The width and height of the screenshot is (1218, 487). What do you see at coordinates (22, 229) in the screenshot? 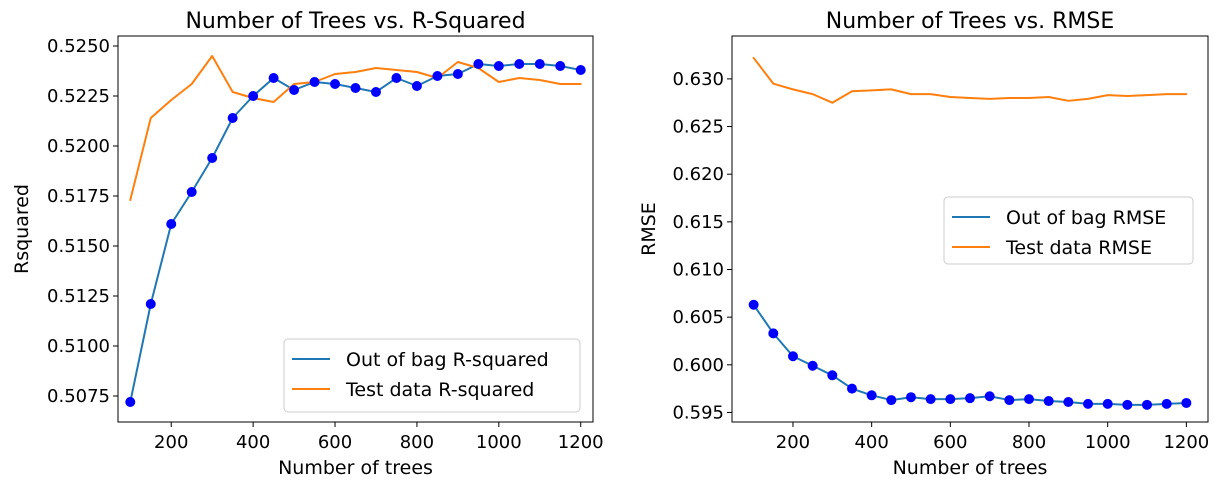
I see `y-axis-label: Rsquared` at bounding box center [22, 229].